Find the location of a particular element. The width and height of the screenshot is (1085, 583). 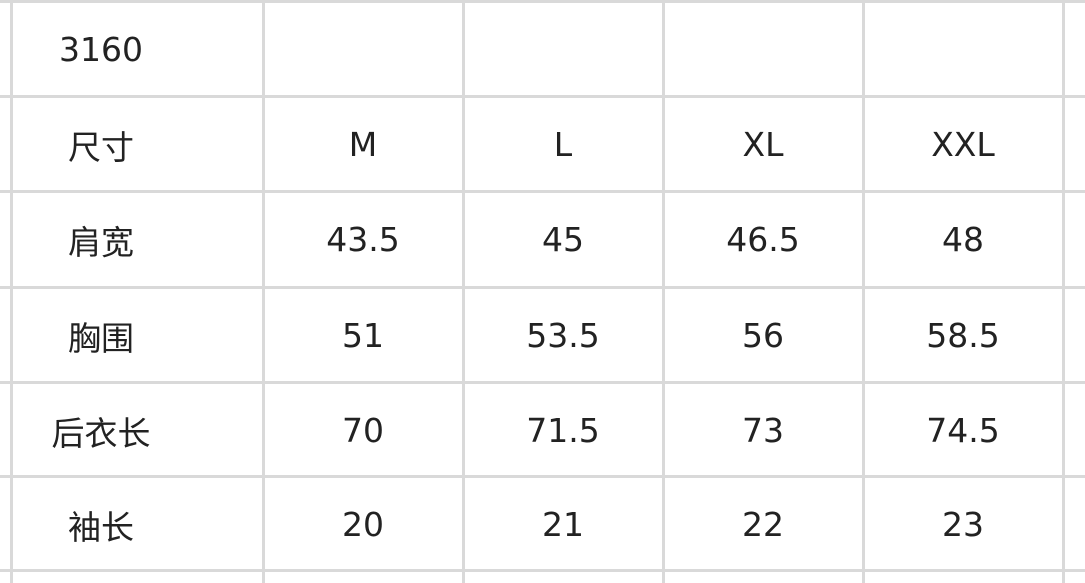

header-cell: 尺寸 is located at coordinates (101, 147).